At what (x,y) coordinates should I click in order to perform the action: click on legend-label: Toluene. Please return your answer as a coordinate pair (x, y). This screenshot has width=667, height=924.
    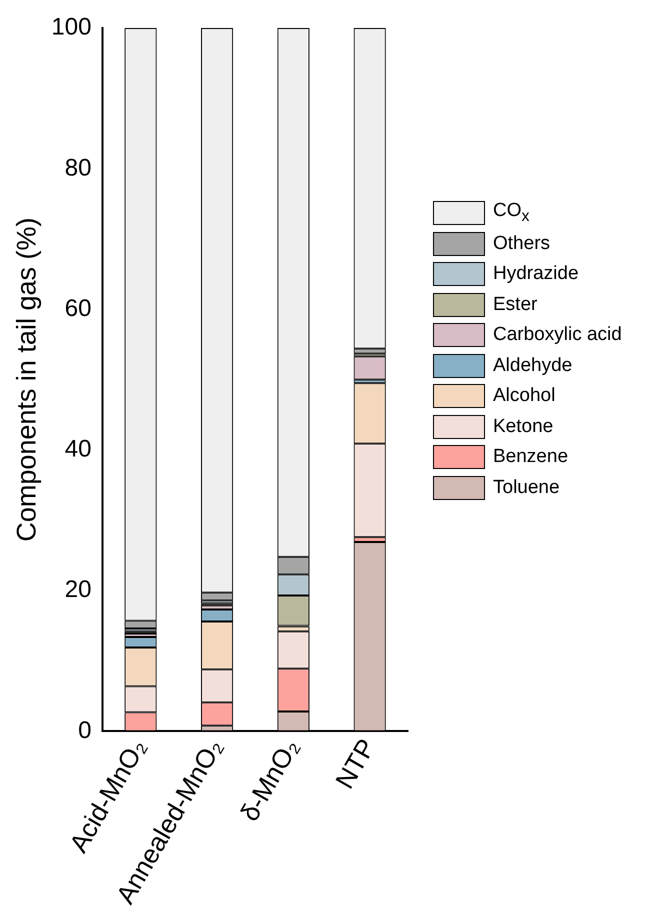
    Looking at the image, I should click on (526, 487).